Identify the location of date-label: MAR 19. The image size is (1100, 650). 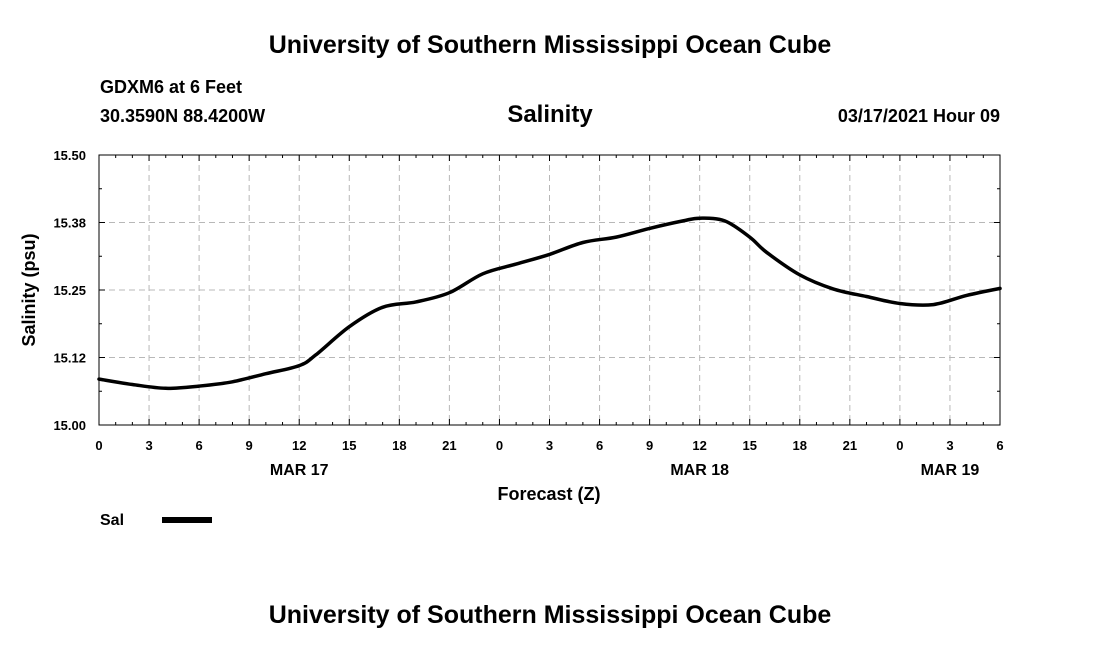
(950, 470).